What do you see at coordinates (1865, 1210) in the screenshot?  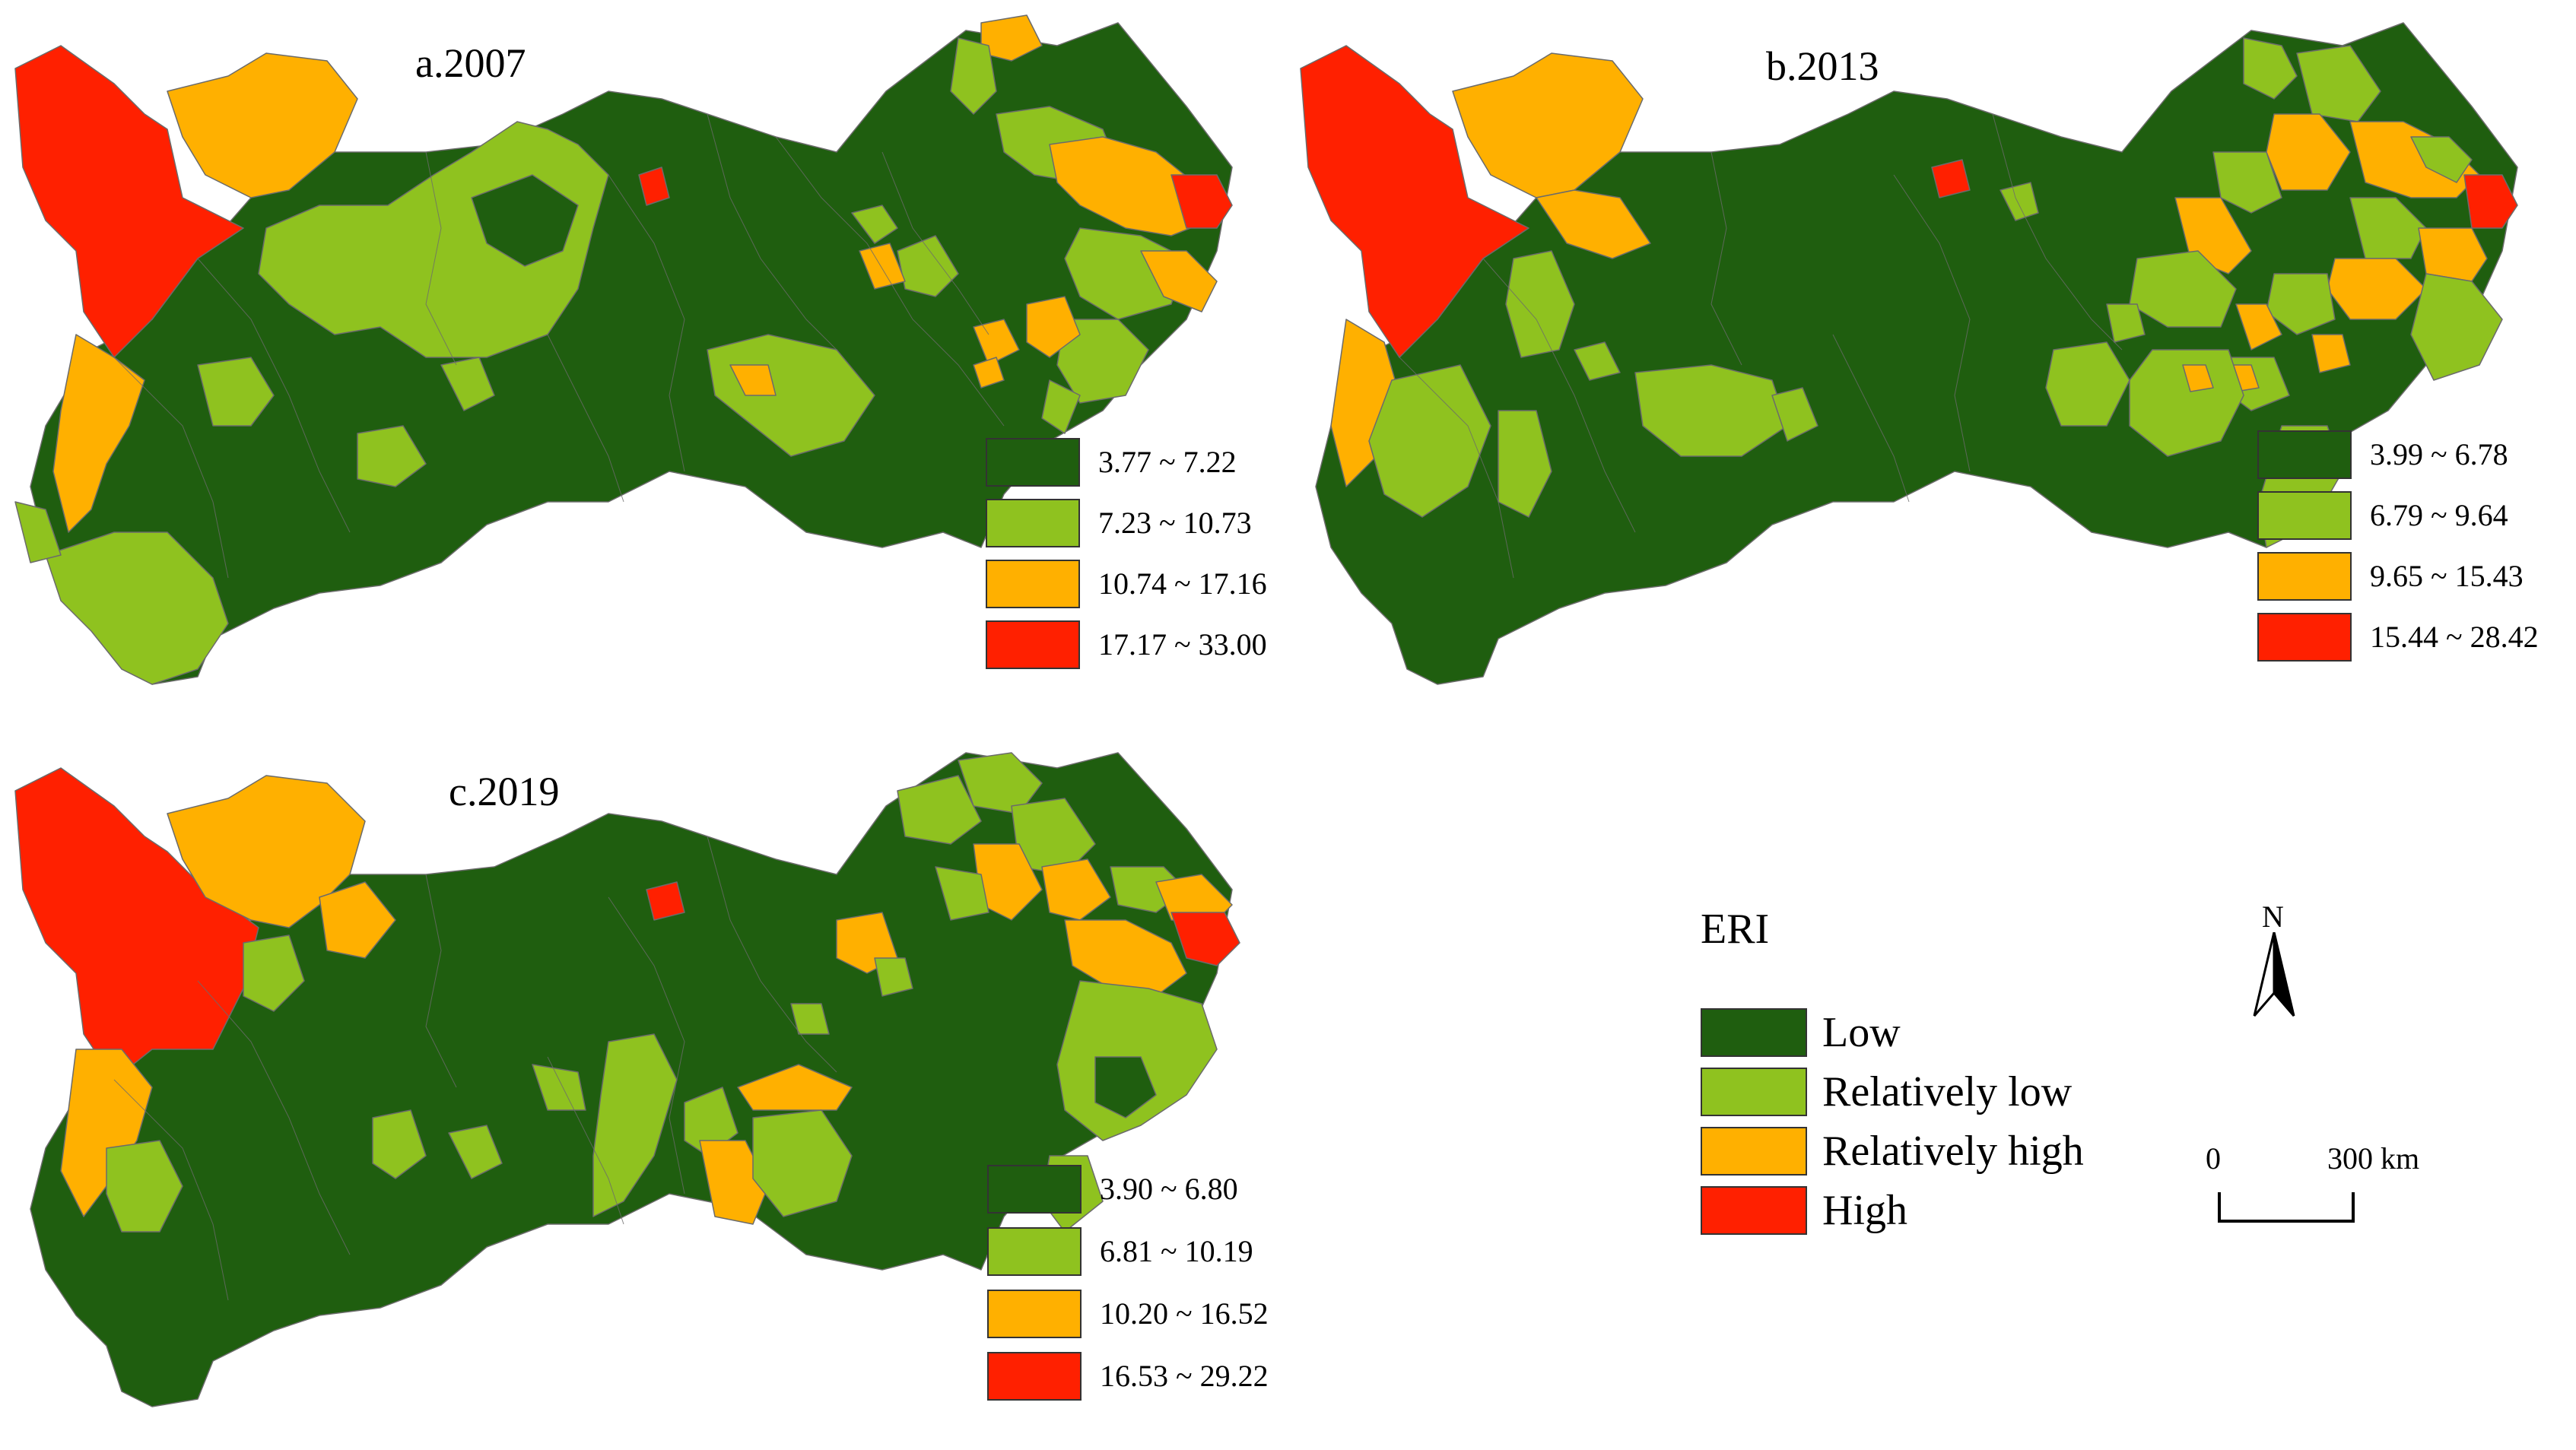 I see `eri-label: High` at bounding box center [1865, 1210].